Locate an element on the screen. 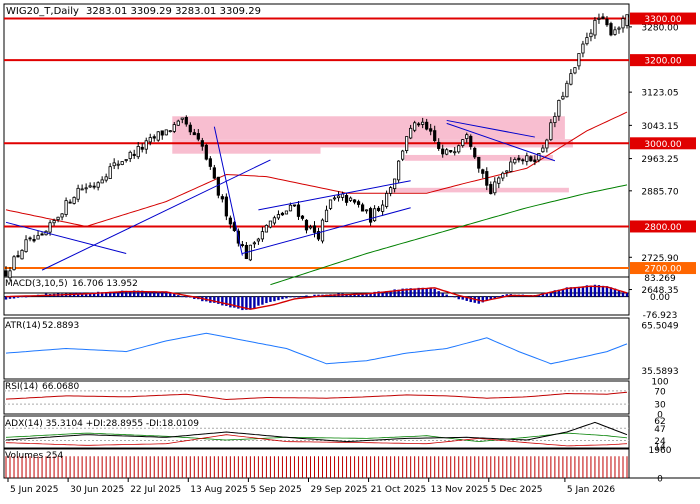 Image resolution: width=700 pixels, height=504 pixels. rsi-title: RSI(14) is located at coordinates (21, 387).